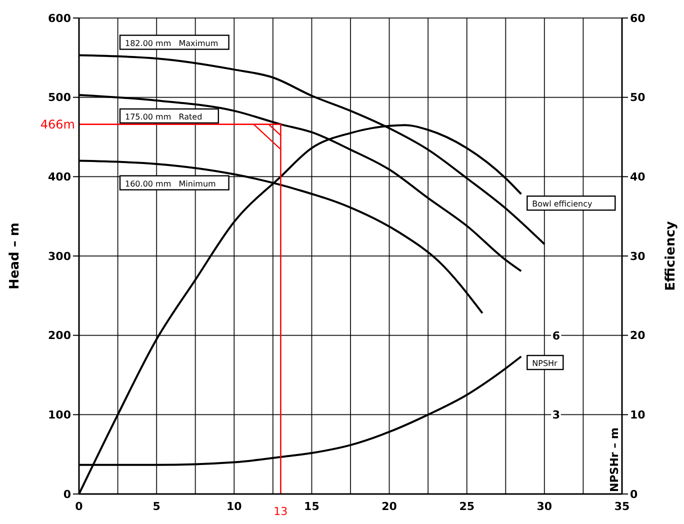 Image resolution: width=684 pixels, height=524 pixels. What do you see at coordinates (614, 460) in the screenshot?
I see `y3-axis-title: NPSHr – m` at bounding box center [614, 460].